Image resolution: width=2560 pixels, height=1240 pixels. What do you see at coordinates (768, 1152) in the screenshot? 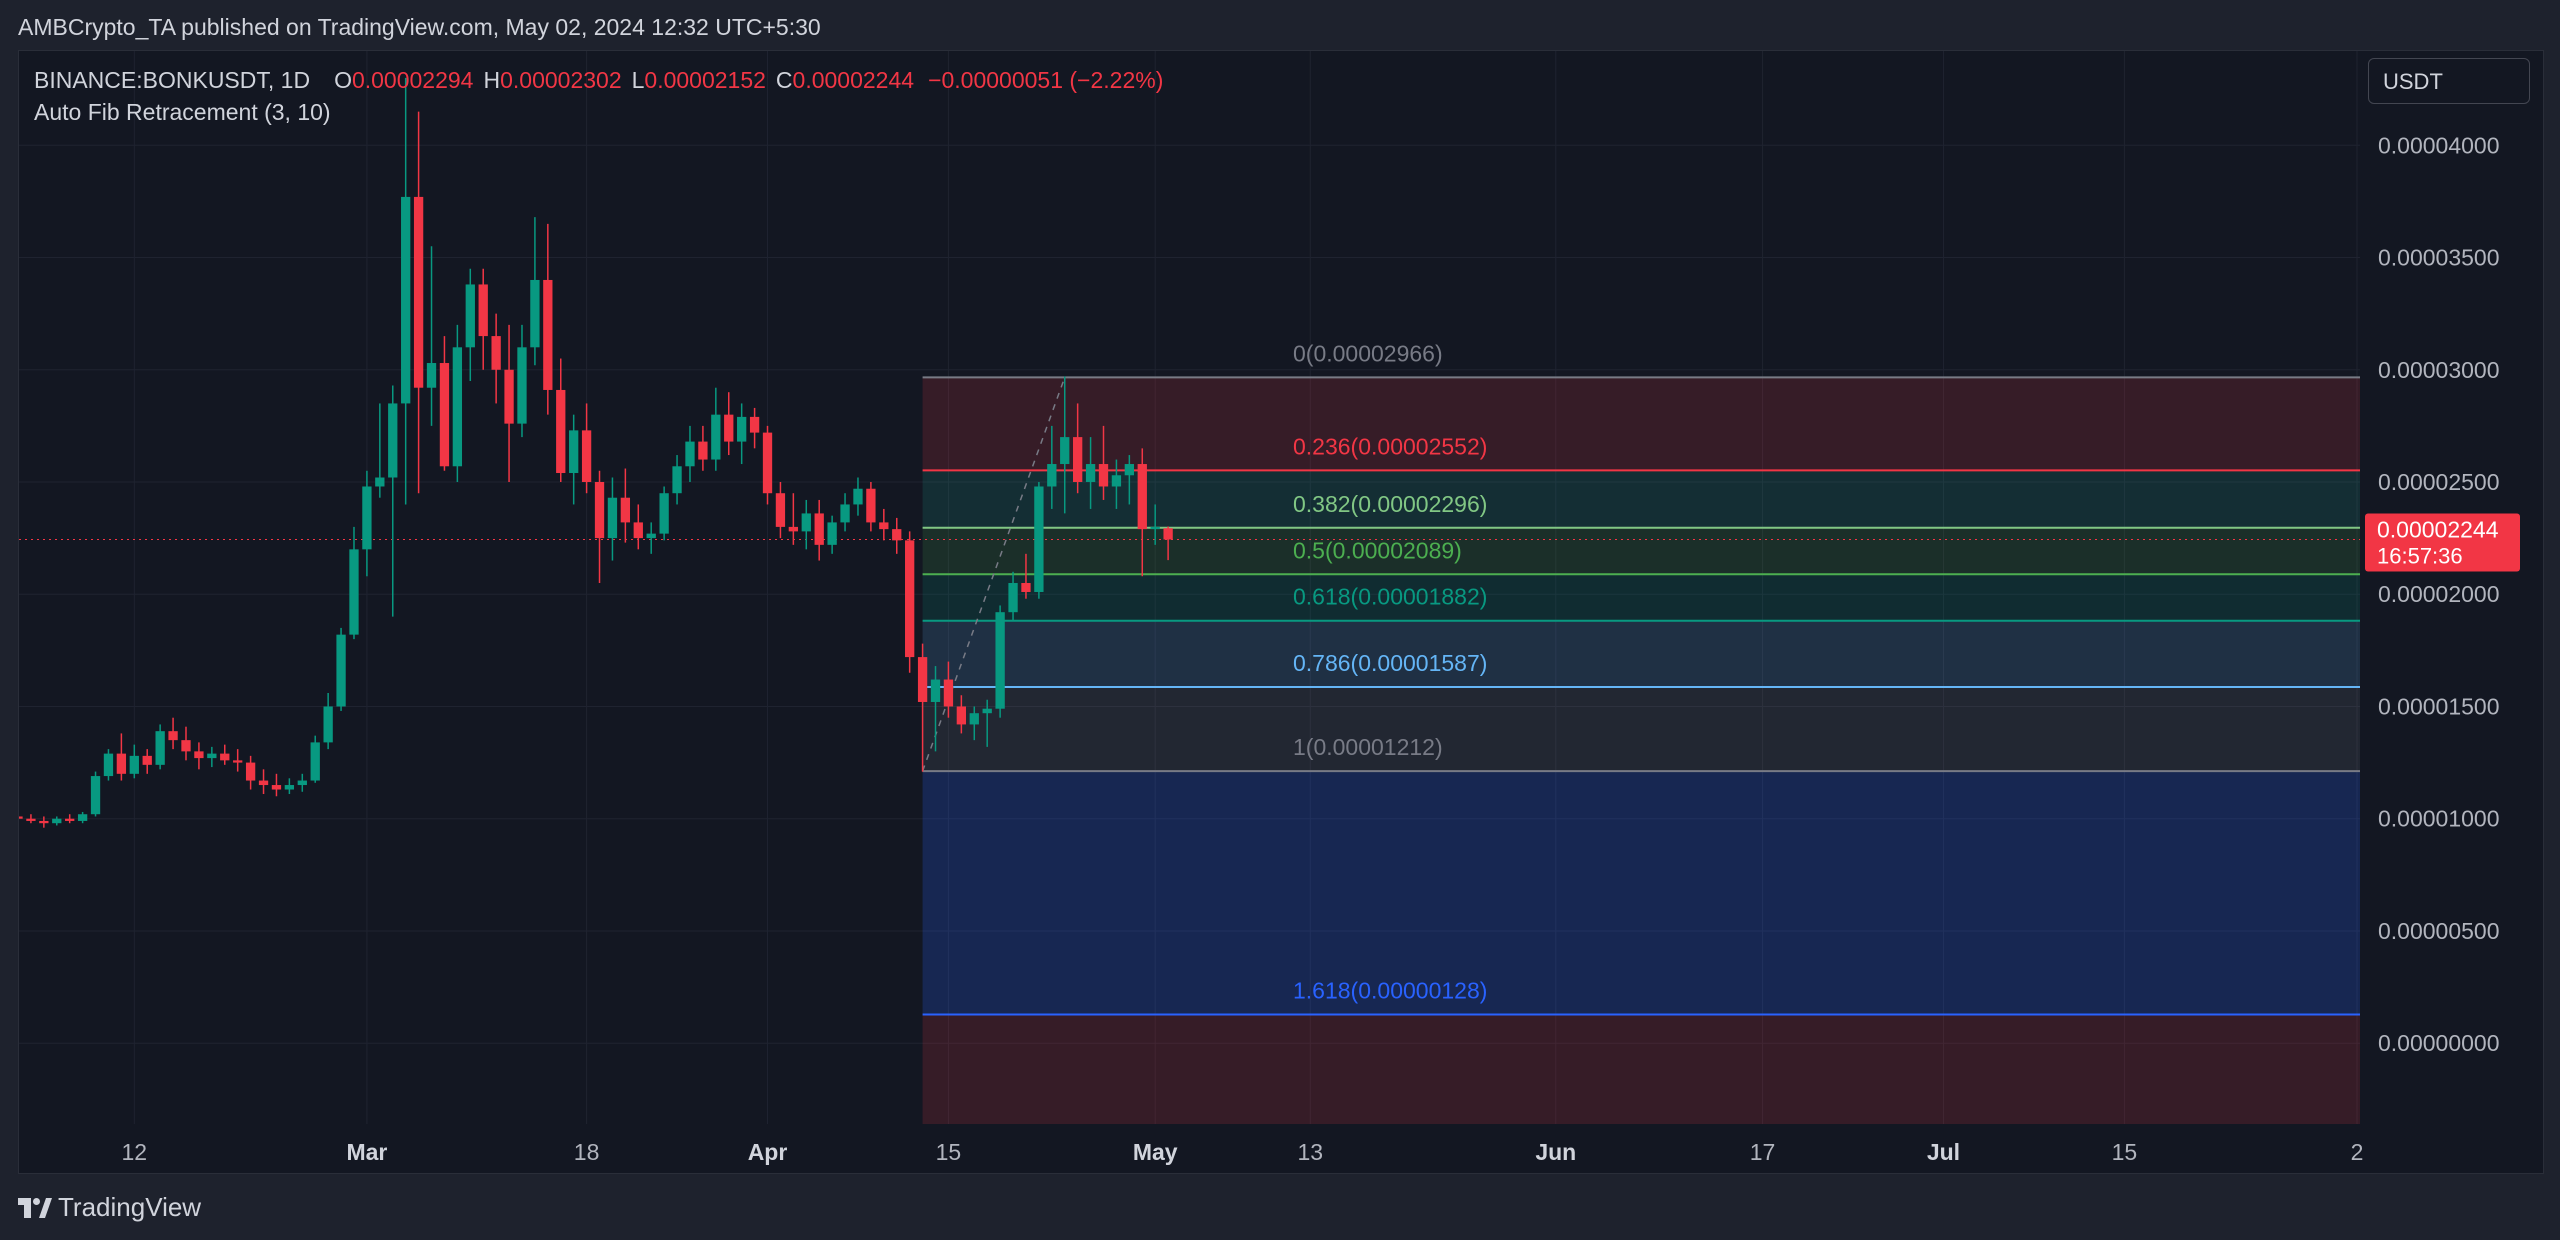
I see `x-axis-tick-label: Apr` at bounding box center [768, 1152].